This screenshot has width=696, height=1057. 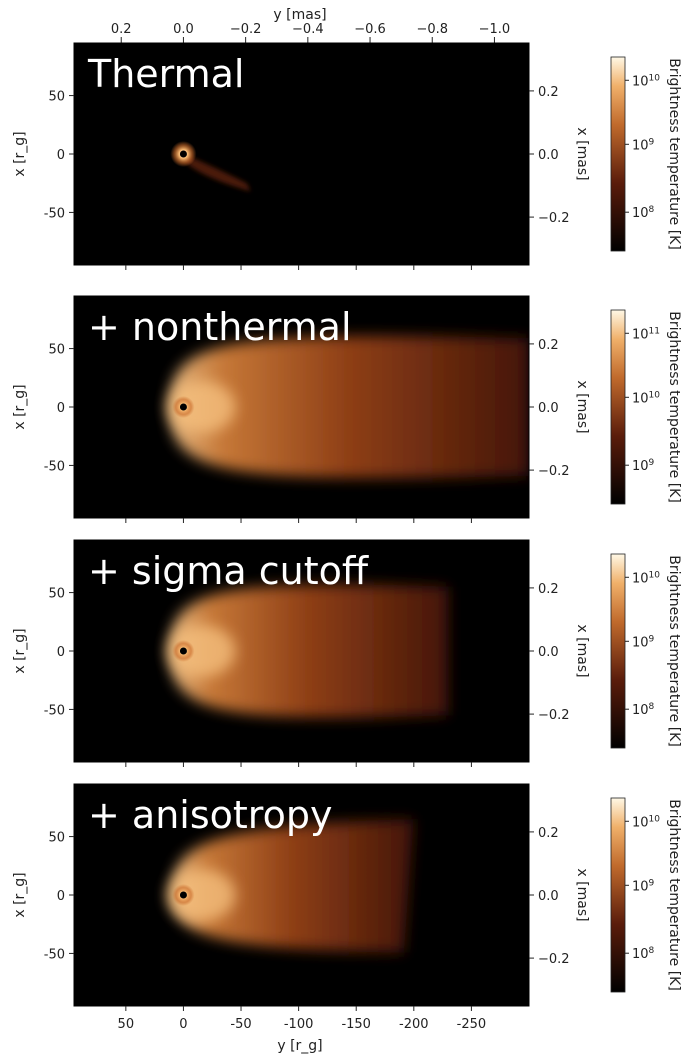 What do you see at coordinates (210, 815) in the screenshot?
I see `panel-title: + anisotropy` at bounding box center [210, 815].